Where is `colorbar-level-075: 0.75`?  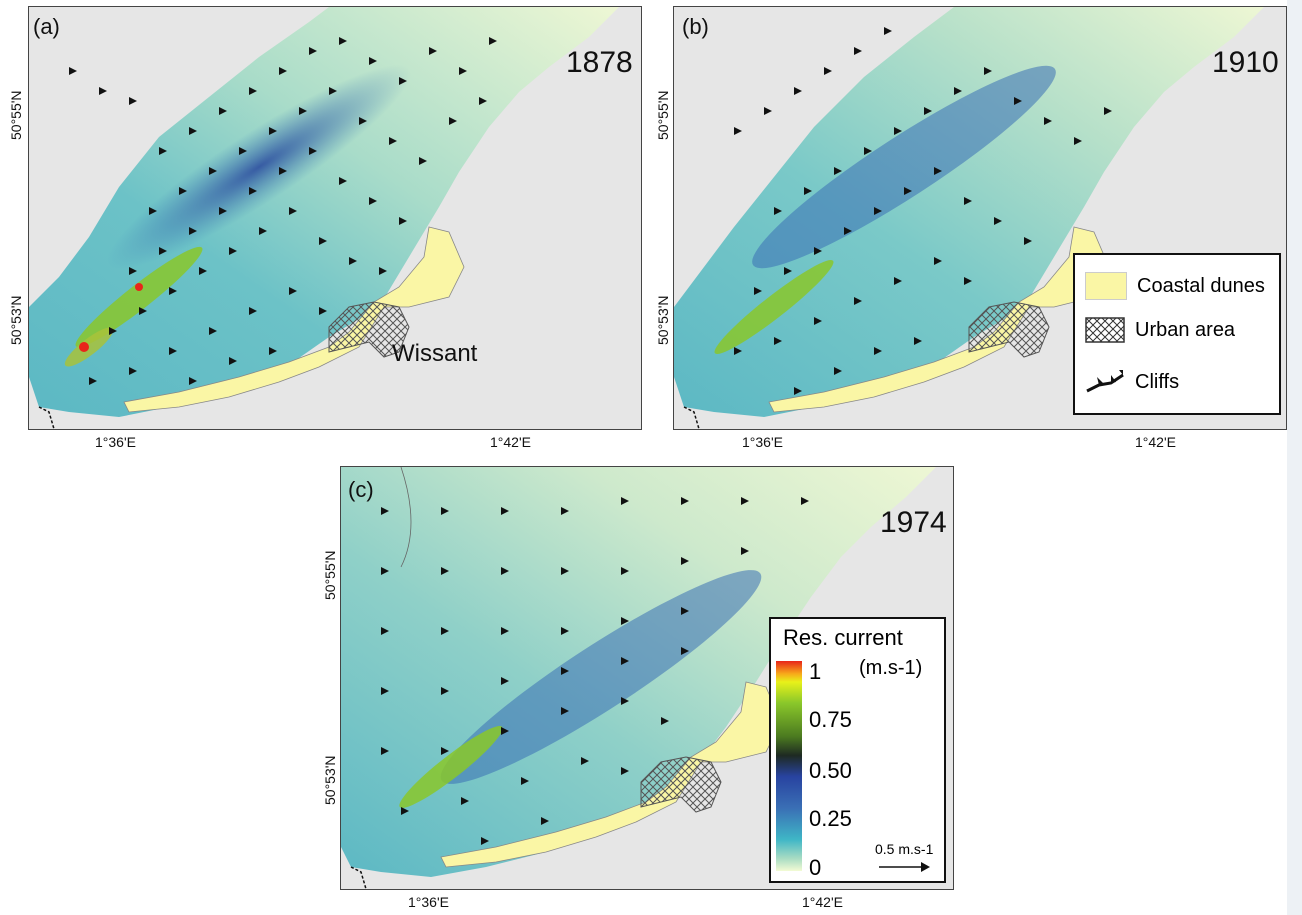 colorbar-level-075: 0.75 is located at coordinates (830, 719).